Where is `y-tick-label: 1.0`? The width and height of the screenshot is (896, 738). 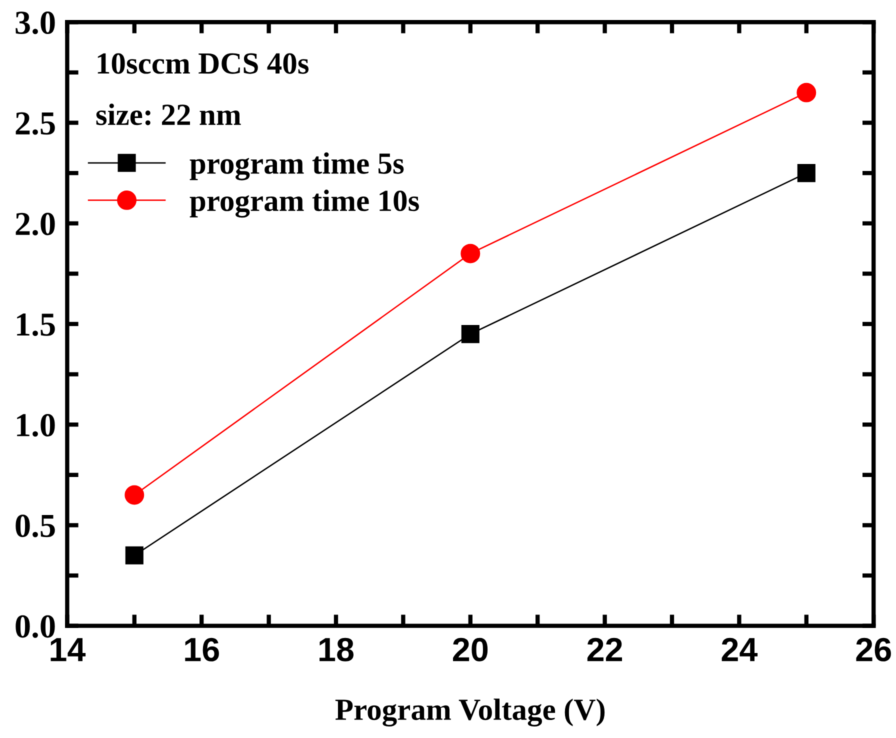
y-tick-label: 1.0 is located at coordinates (36, 425).